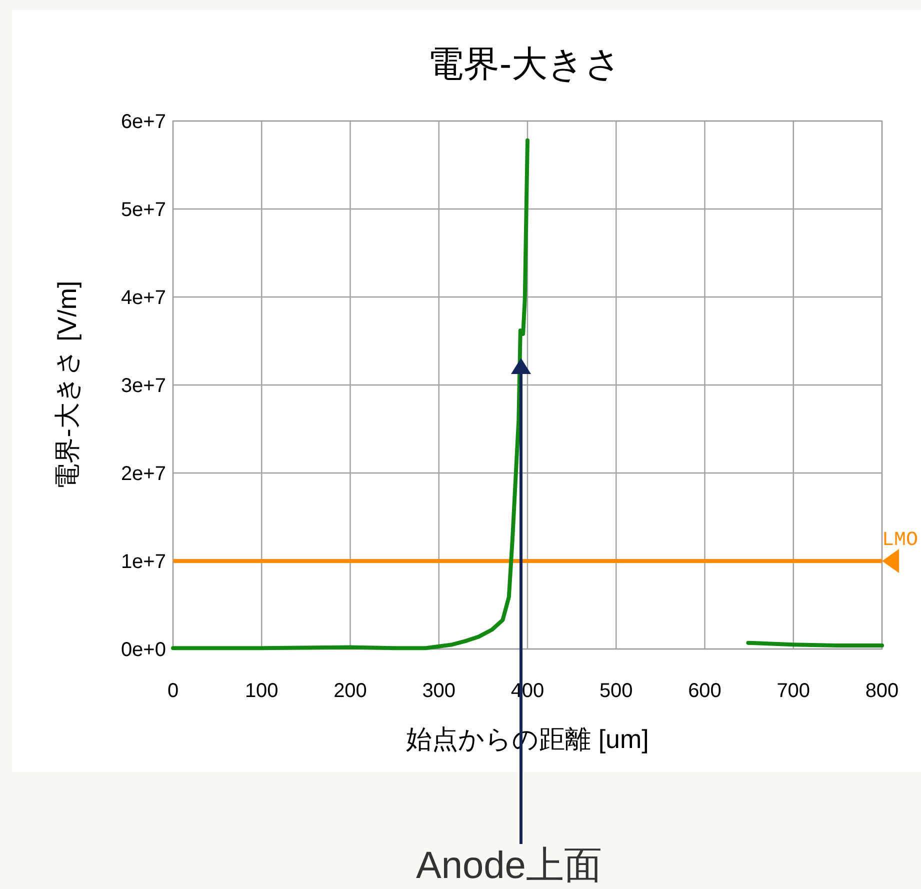 The image size is (921, 889). What do you see at coordinates (143, 298) in the screenshot?
I see `y-tick-label: 4e+7` at bounding box center [143, 298].